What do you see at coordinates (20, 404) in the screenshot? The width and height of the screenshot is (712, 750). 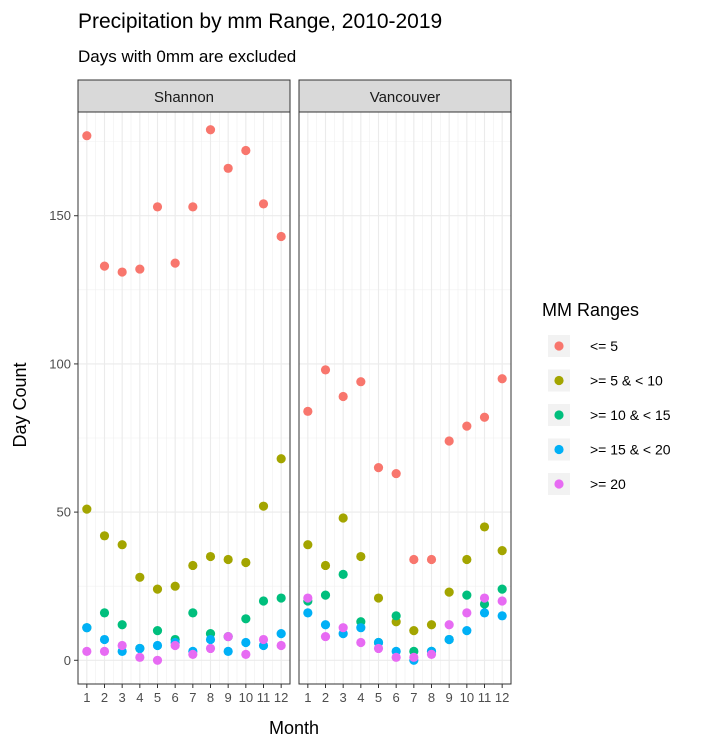 I see `y-axis-title: Day Count` at bounding box center [20, 404].